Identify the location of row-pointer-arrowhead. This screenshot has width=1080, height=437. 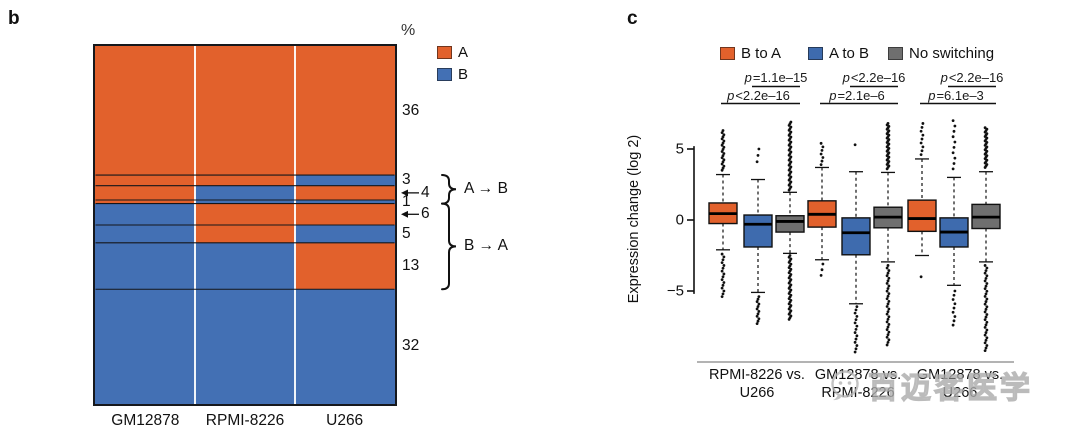
(404, 214).